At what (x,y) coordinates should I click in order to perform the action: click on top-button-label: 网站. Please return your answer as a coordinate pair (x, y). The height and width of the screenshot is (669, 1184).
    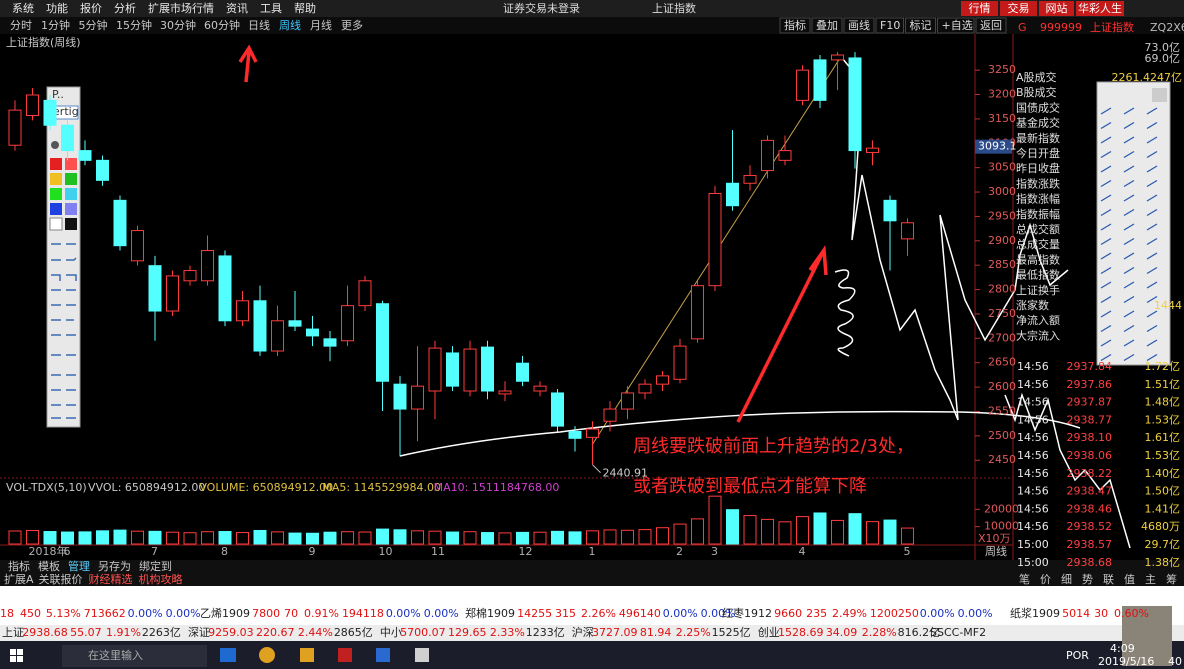
    Looking at the image, I should click on (1057, 8).